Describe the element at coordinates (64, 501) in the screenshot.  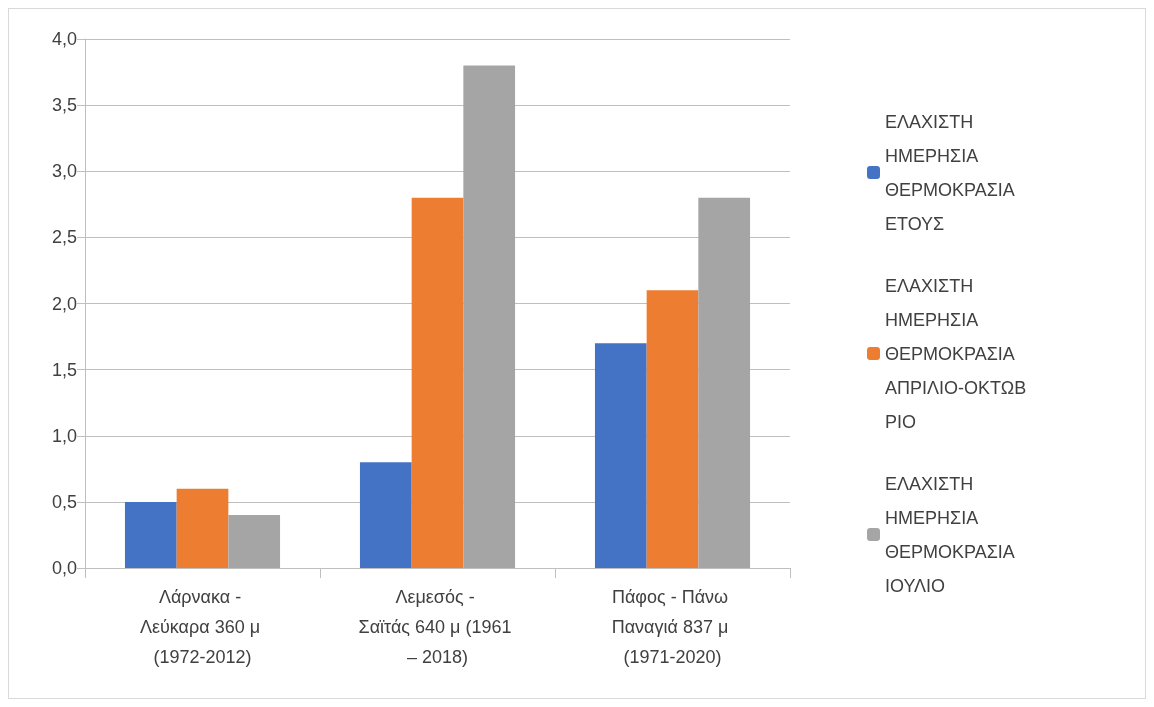
I see `y-tick-label: 0,5` at that location.